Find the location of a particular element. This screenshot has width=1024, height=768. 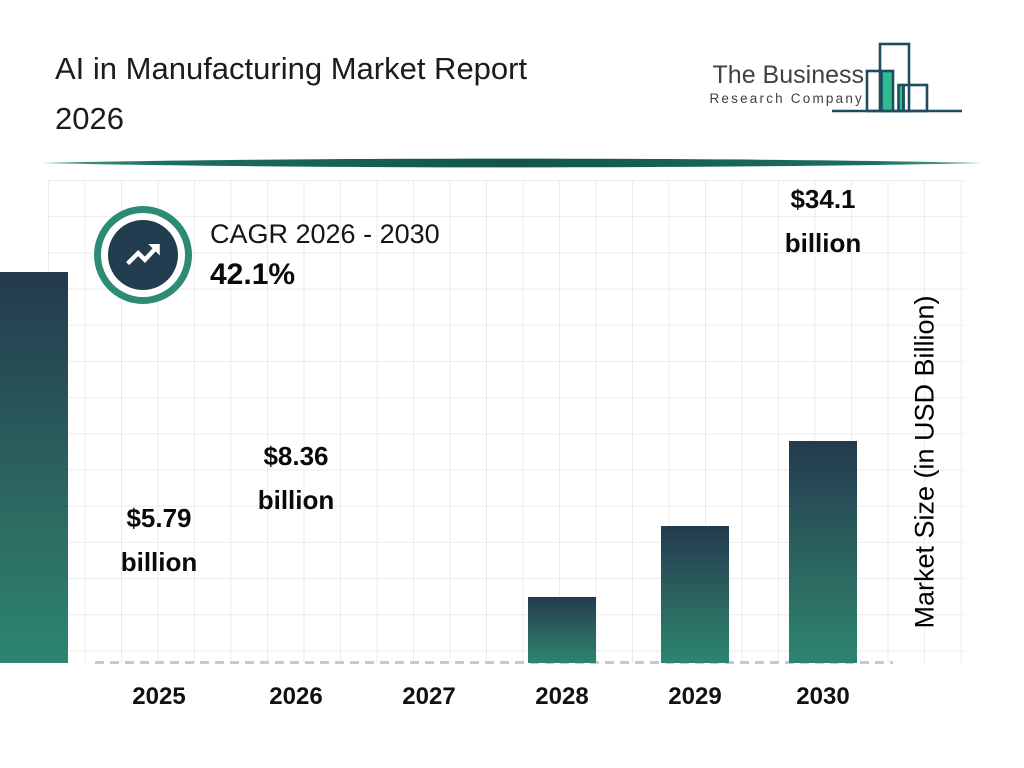

bar-2026 is located at coordinates (695, 594).